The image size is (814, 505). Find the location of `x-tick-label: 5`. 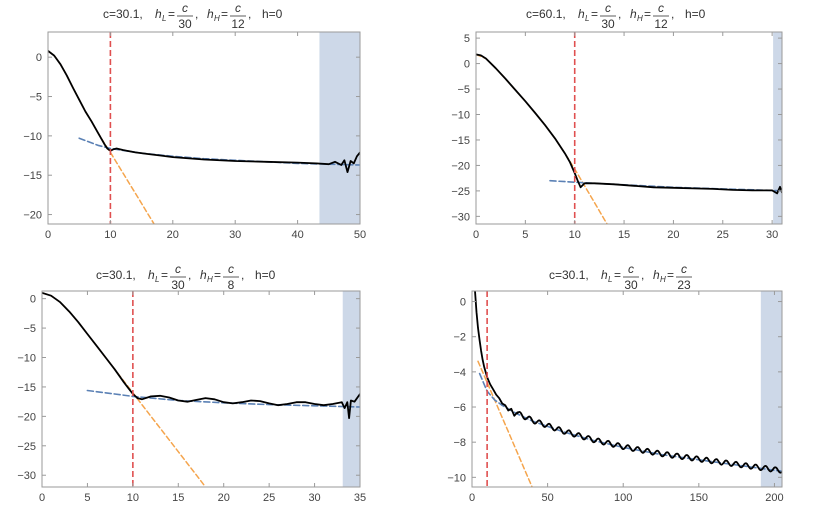

x-tick-label: 5 is located at coordinates (87, 498).